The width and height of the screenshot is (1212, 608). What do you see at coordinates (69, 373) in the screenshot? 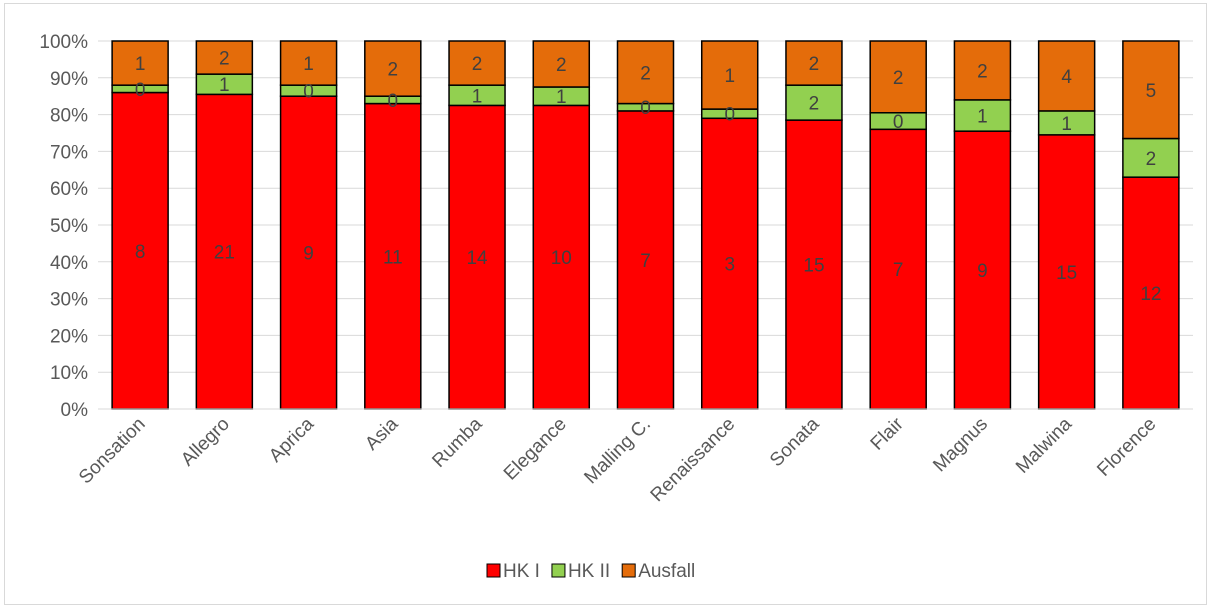
I see `y-tick-label: 10%` at bounding box center [69, 373].